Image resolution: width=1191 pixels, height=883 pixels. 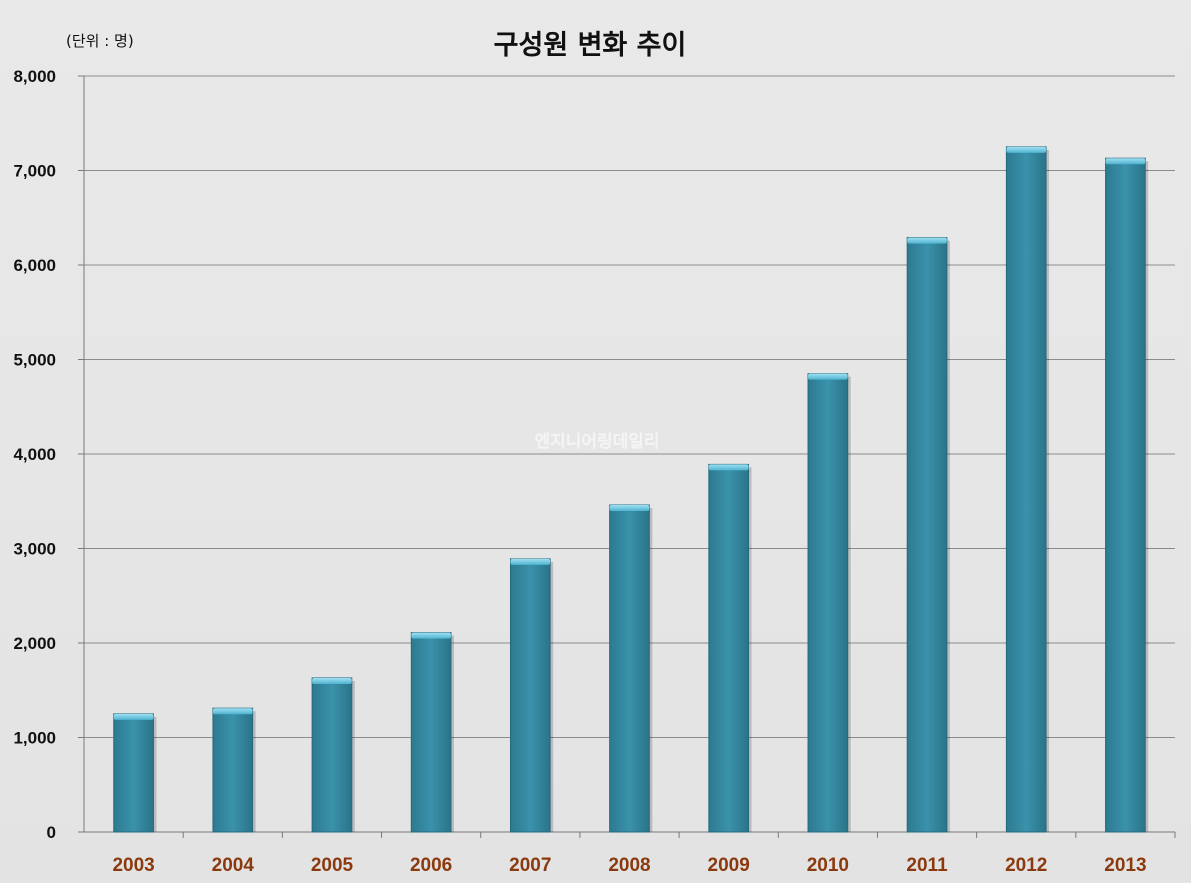 What do you see at coordinates (431, 865) in the screenshot?
I see `x-tick-label: 2006` at bounding box center [431, 865].